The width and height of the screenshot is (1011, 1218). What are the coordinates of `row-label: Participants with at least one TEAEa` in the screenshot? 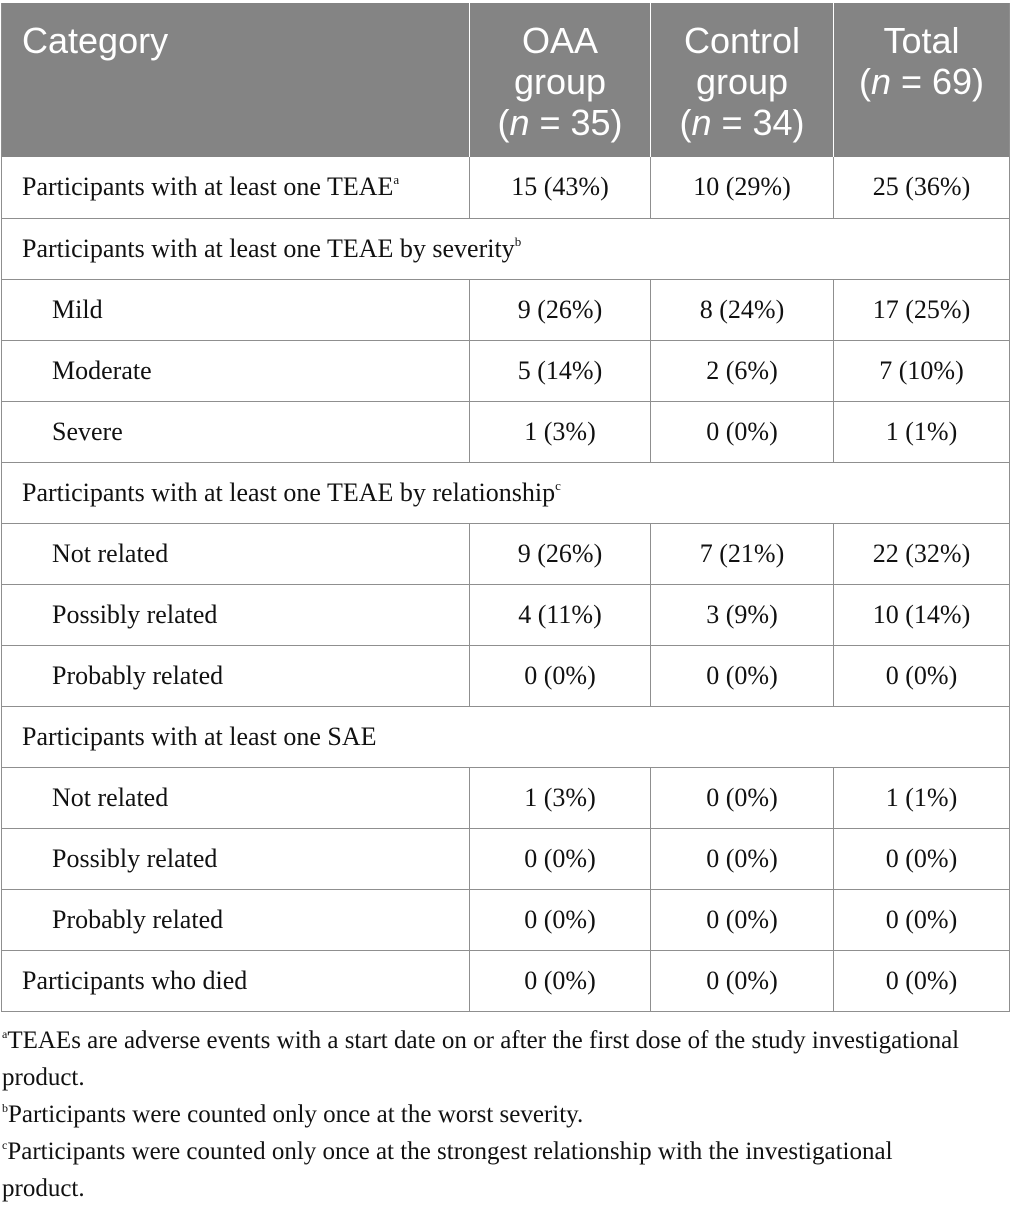 It's located at (235, 188).